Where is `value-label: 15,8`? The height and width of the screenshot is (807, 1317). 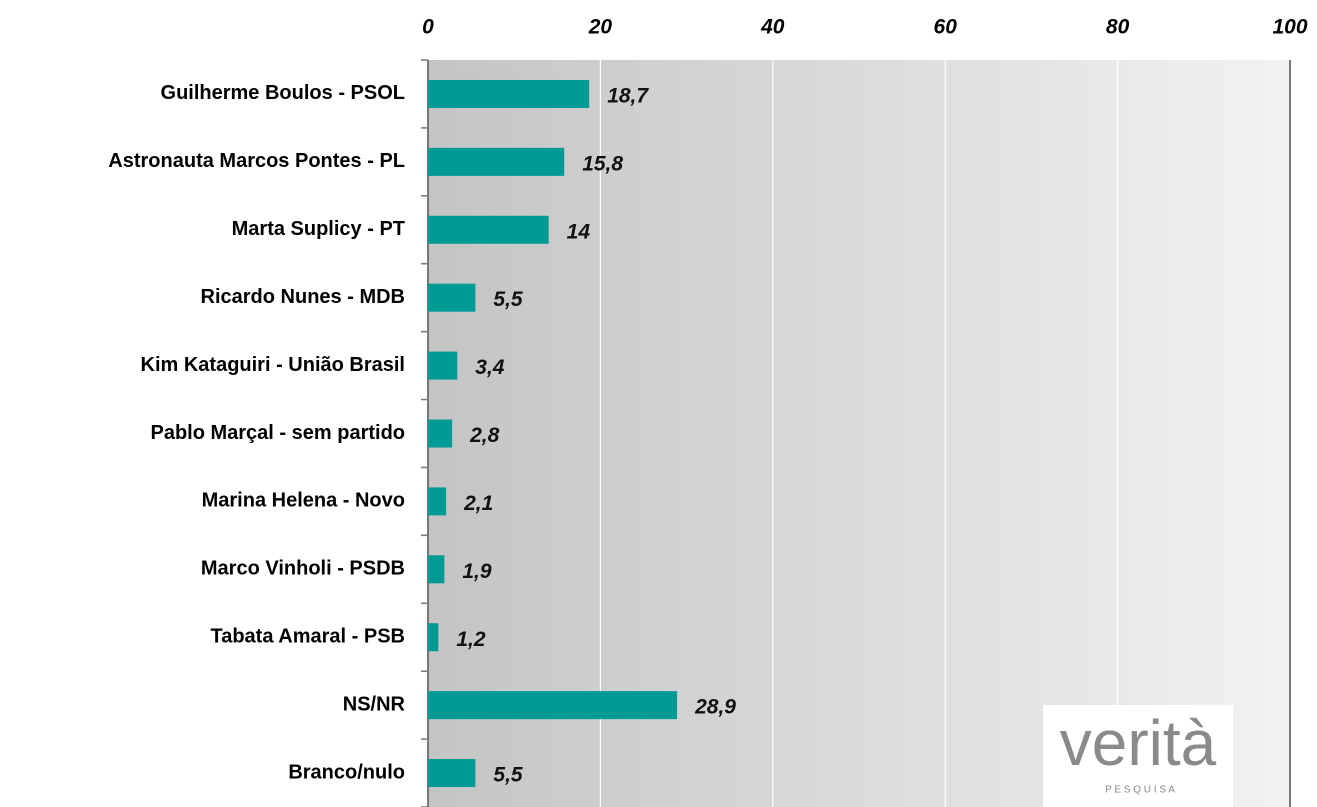
value-label: 15,8 is located at coordinates (602, 163).